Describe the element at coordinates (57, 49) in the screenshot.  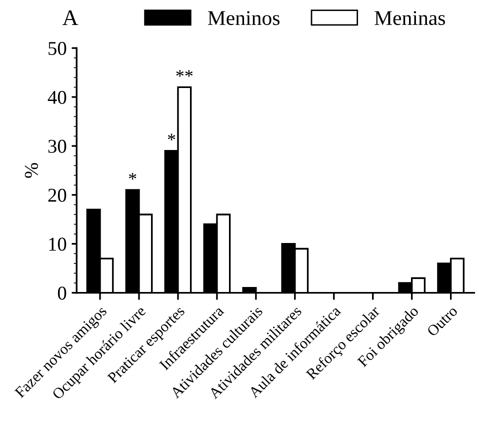
I see `y-tick-label: 50` at that location.